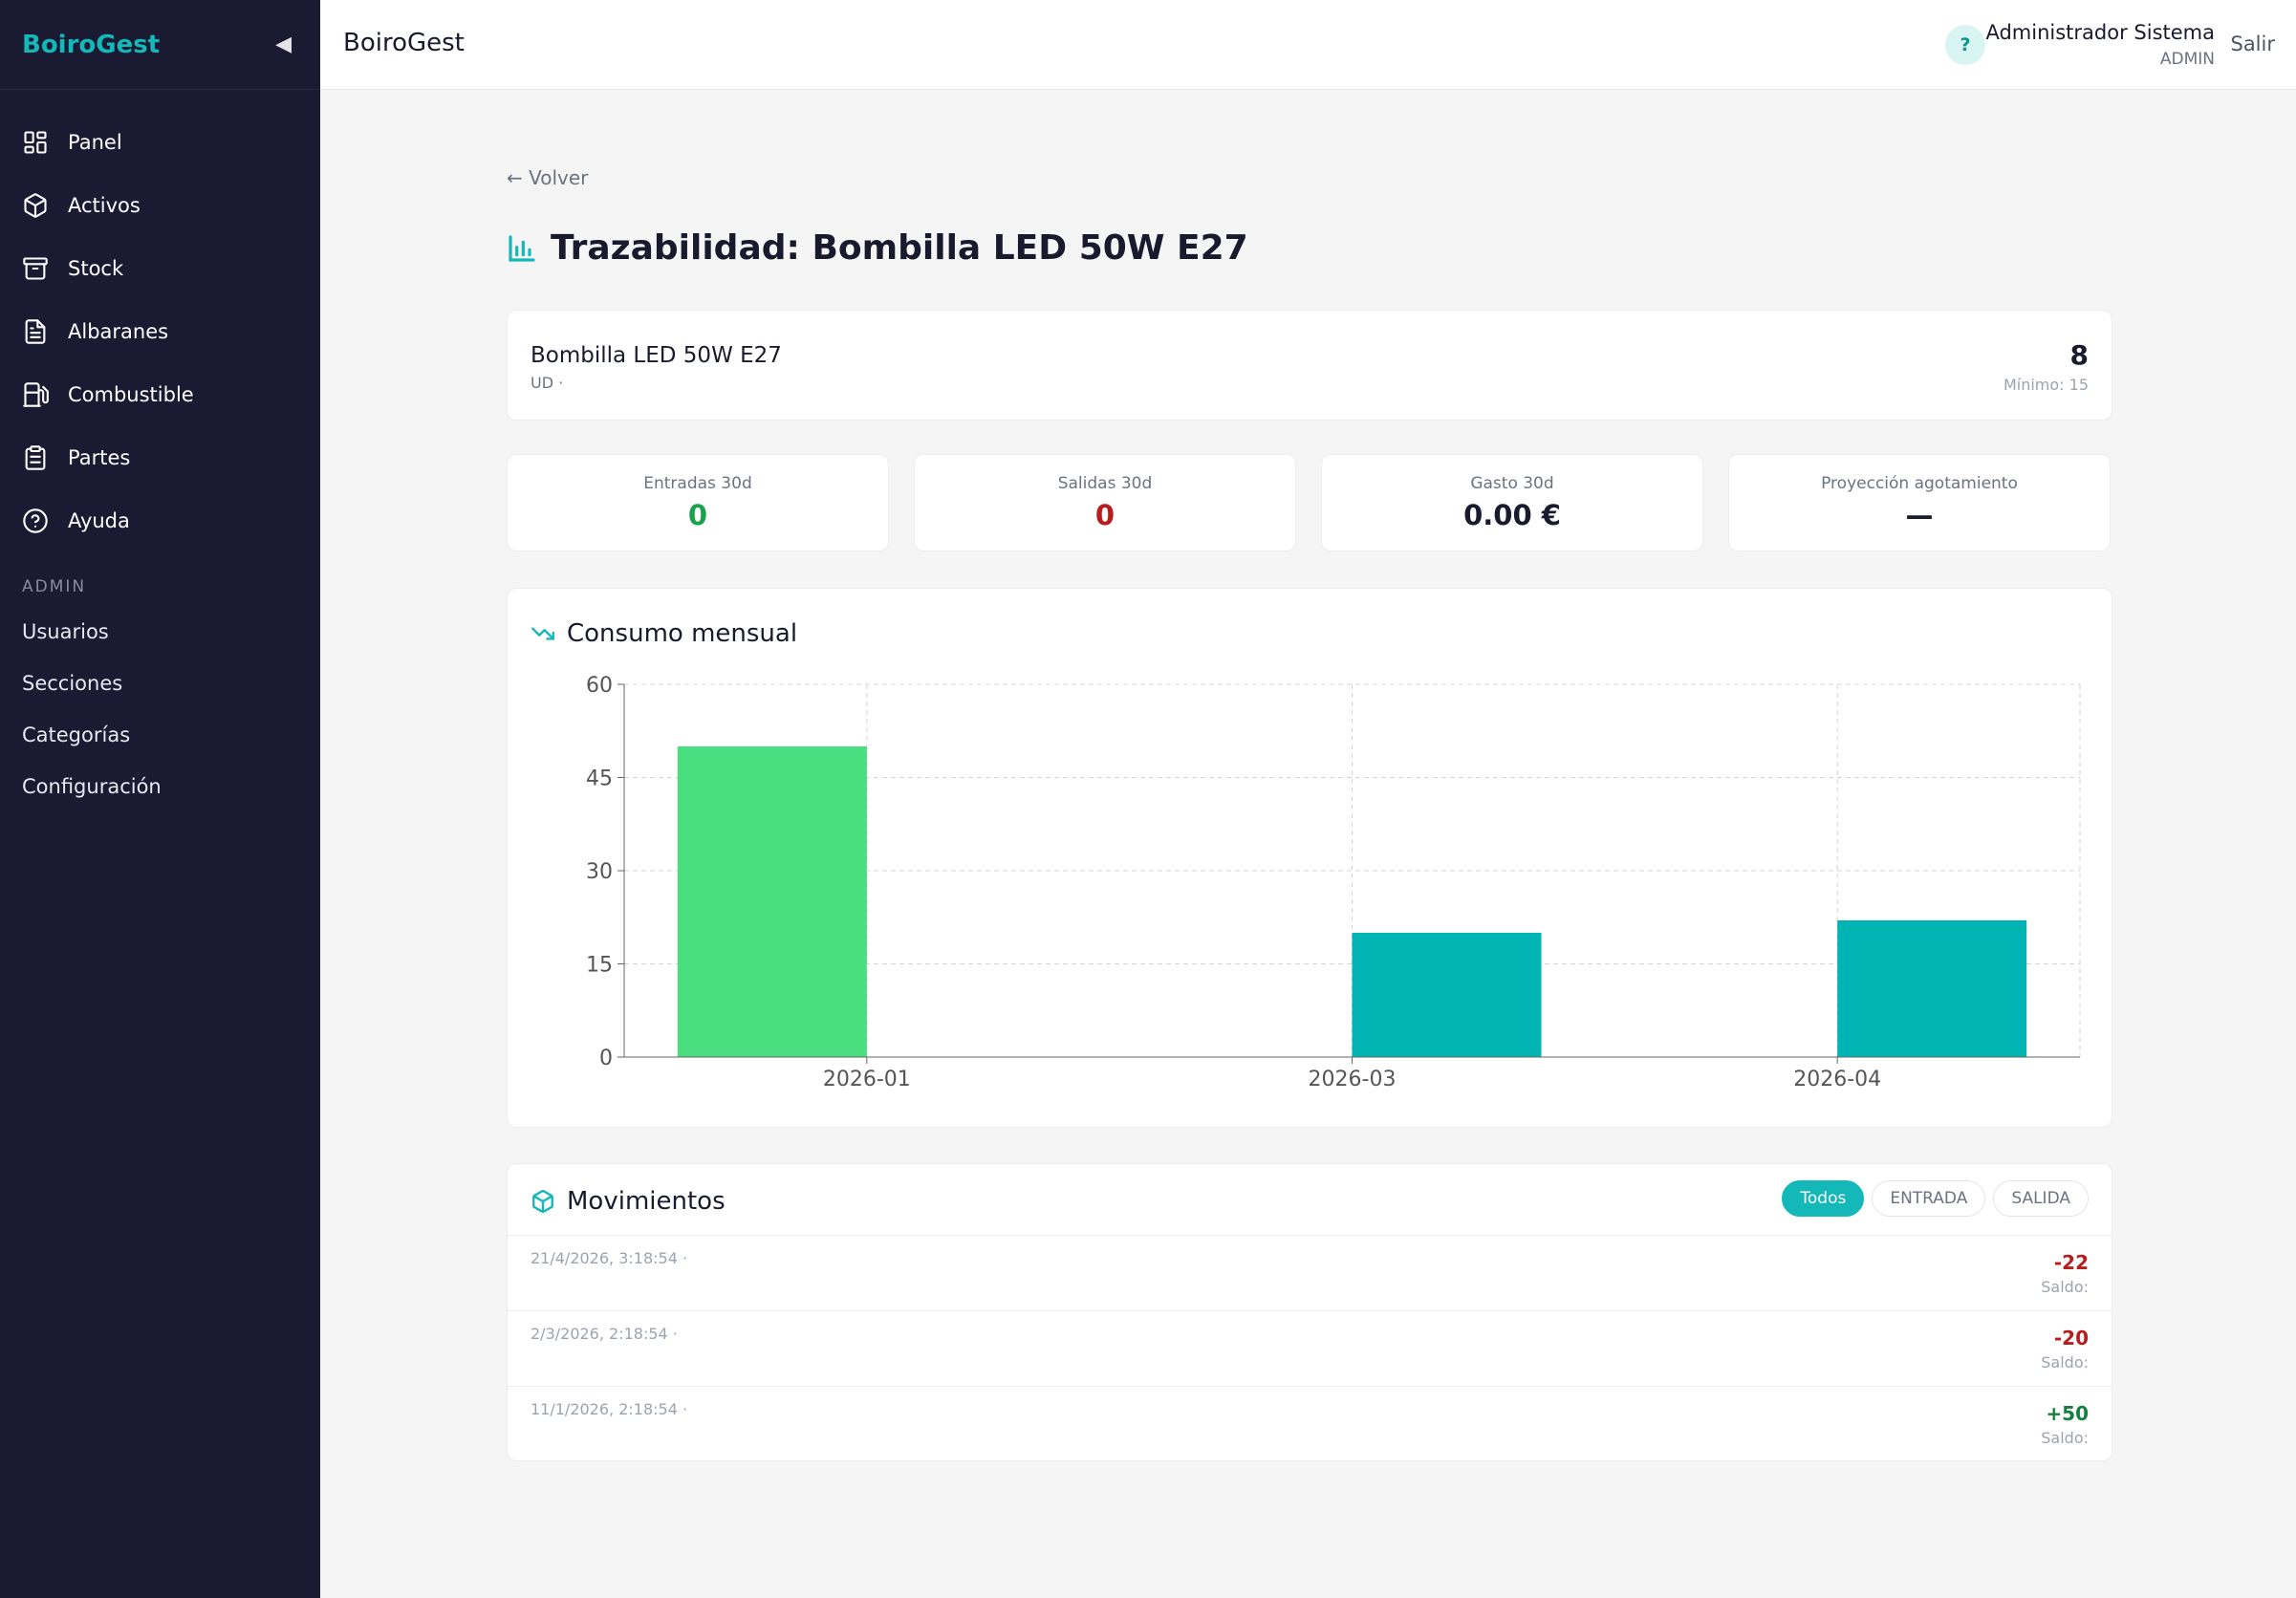  Describe the element at coordinates (35, 520) in the screenshot. I see `help-circle-icon` at that location.